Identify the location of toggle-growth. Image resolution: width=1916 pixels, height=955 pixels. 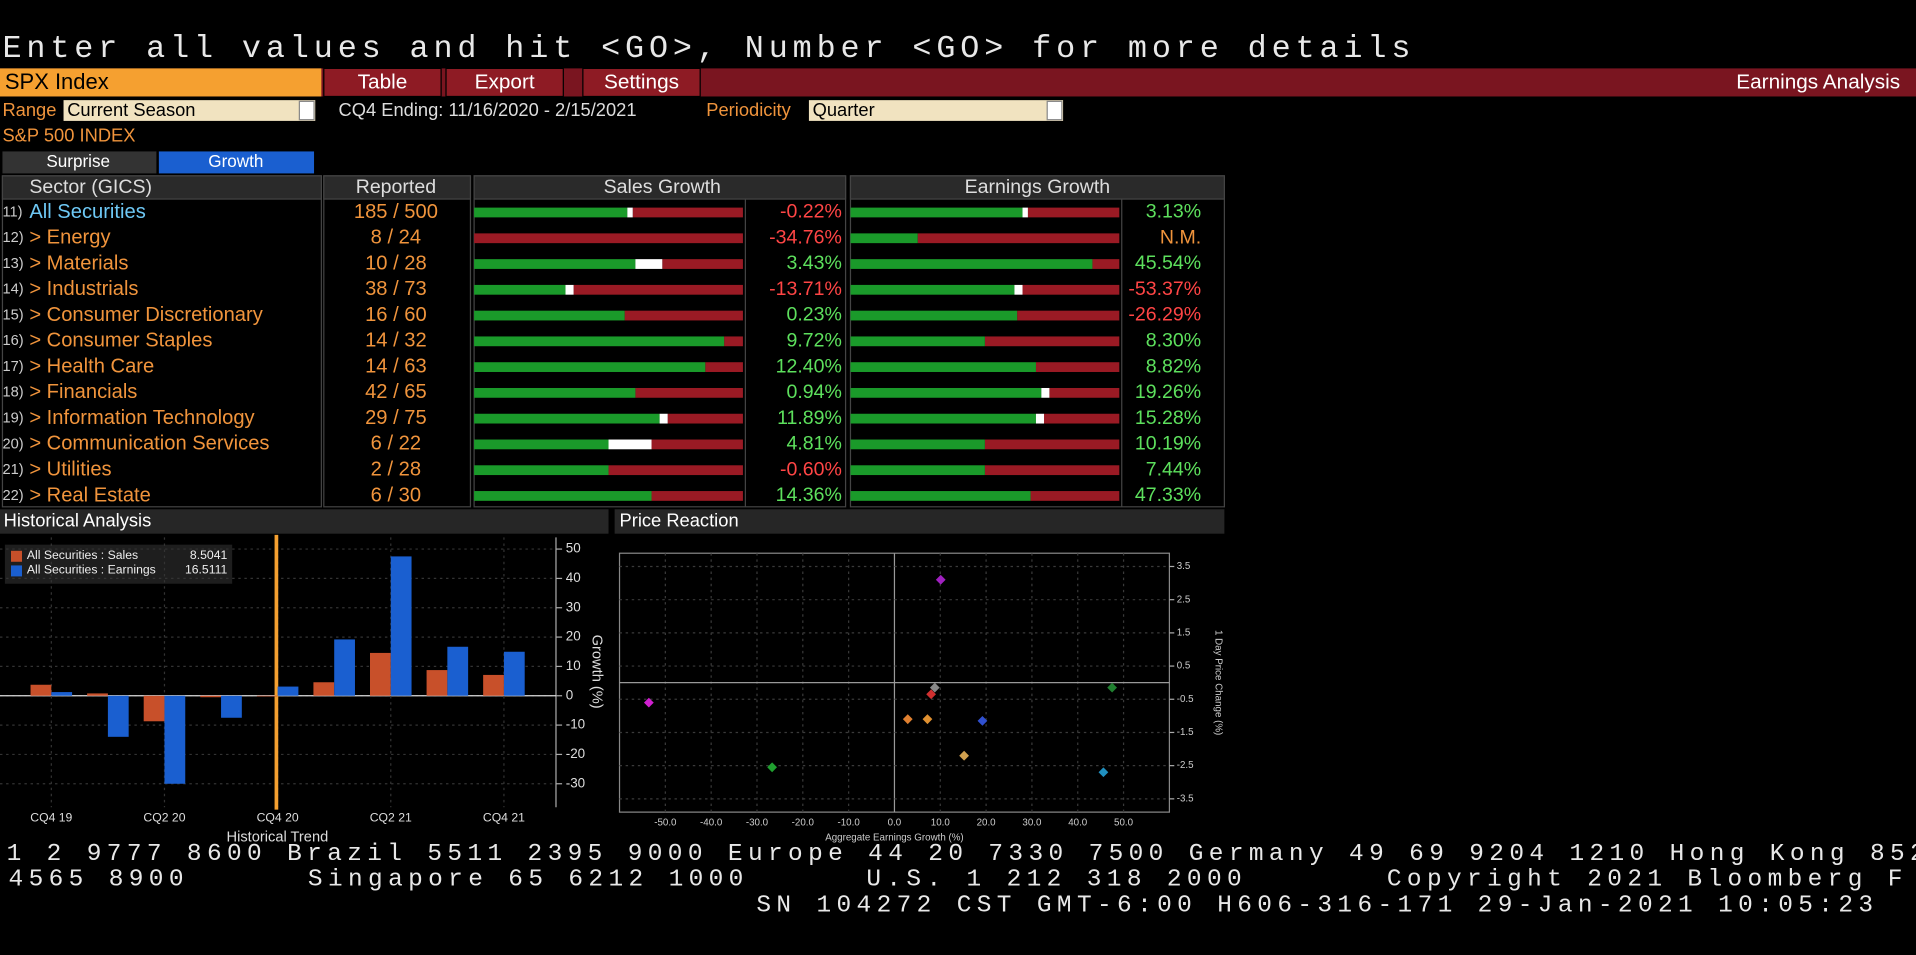
(236, 162).